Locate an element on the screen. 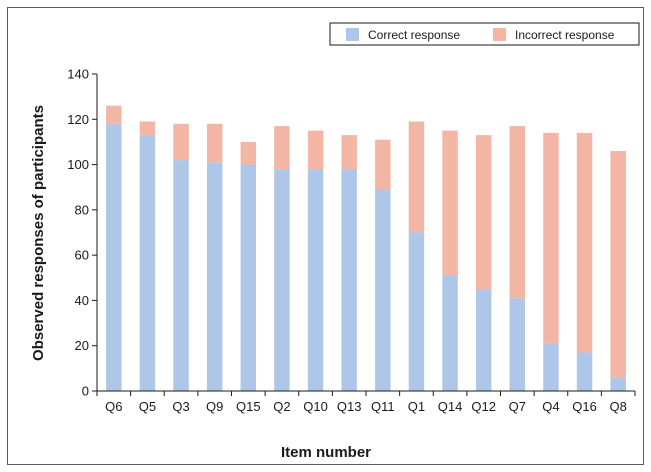 The width and height of the screenshot is (651, 472). x-tick-label-q13: Q13 is located at coordinates (349, 406).